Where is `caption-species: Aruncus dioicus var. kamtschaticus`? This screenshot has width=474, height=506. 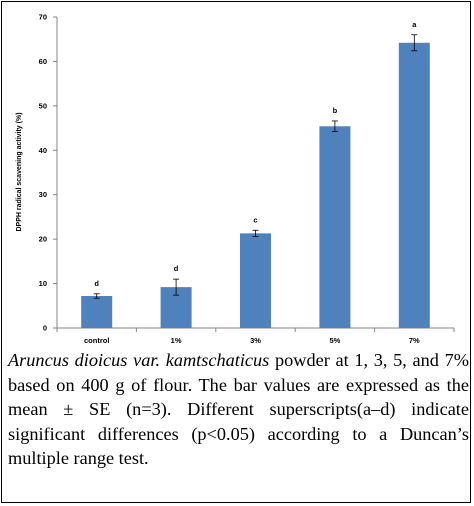 caption-species: Aruncus dioicus var. kamtschaticus is located at coordinates (139, 360).